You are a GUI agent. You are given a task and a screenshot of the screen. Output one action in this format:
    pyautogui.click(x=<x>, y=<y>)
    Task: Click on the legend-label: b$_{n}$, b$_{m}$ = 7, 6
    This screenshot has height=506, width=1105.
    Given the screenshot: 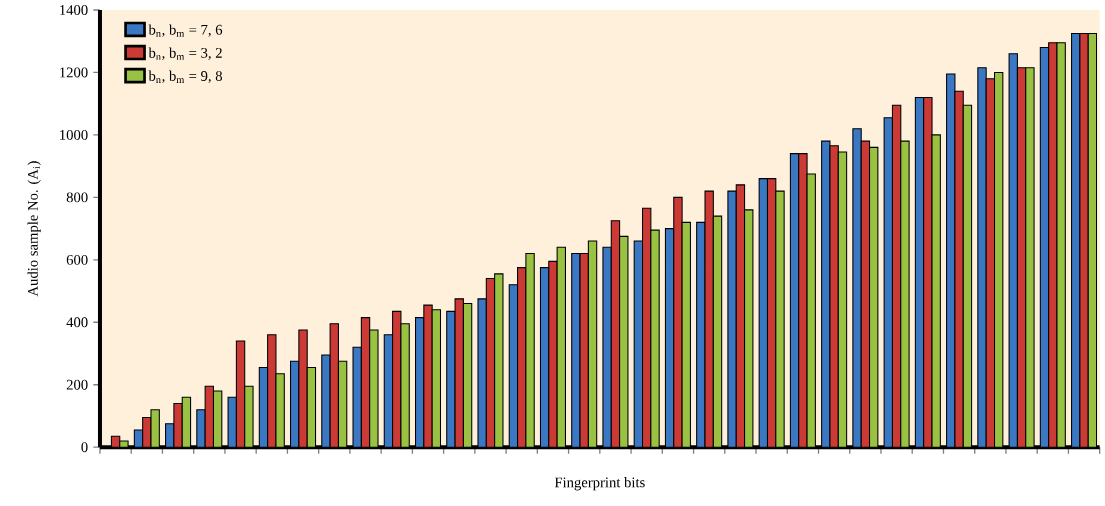 What is the action you would take?
    pyautogui.click(x=185, y=30)
    